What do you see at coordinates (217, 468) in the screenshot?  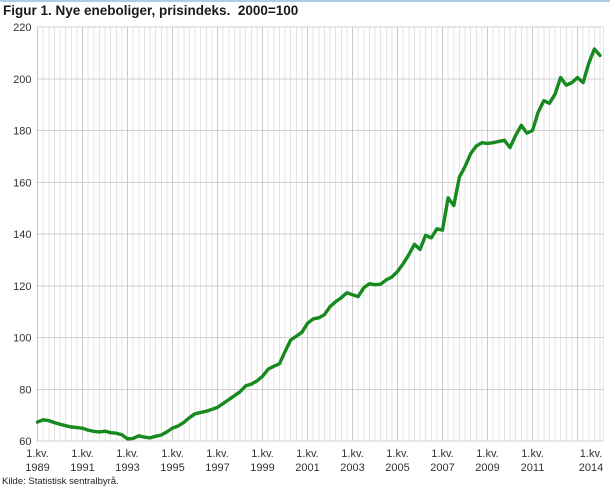 I see `x-tick-label-year: 1997` at bounding box center [217, 468].